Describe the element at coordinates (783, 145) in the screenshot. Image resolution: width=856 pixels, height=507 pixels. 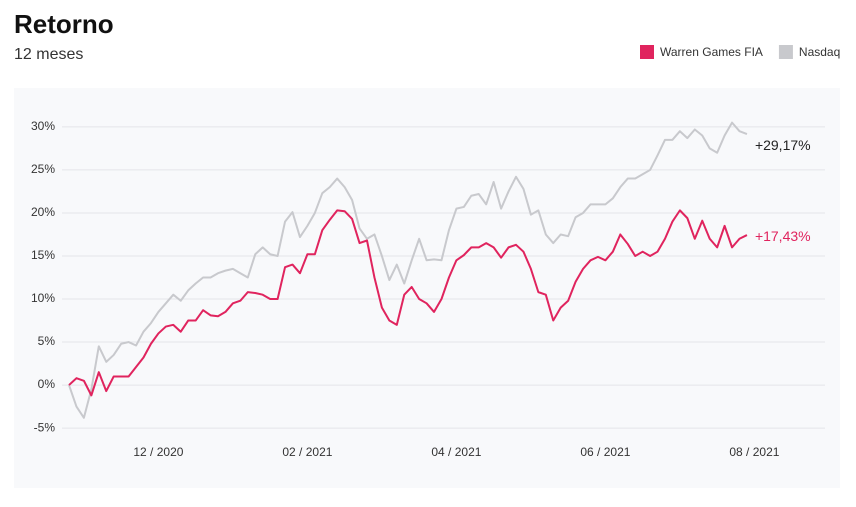
I see `end-label: +29,17%` at that location.